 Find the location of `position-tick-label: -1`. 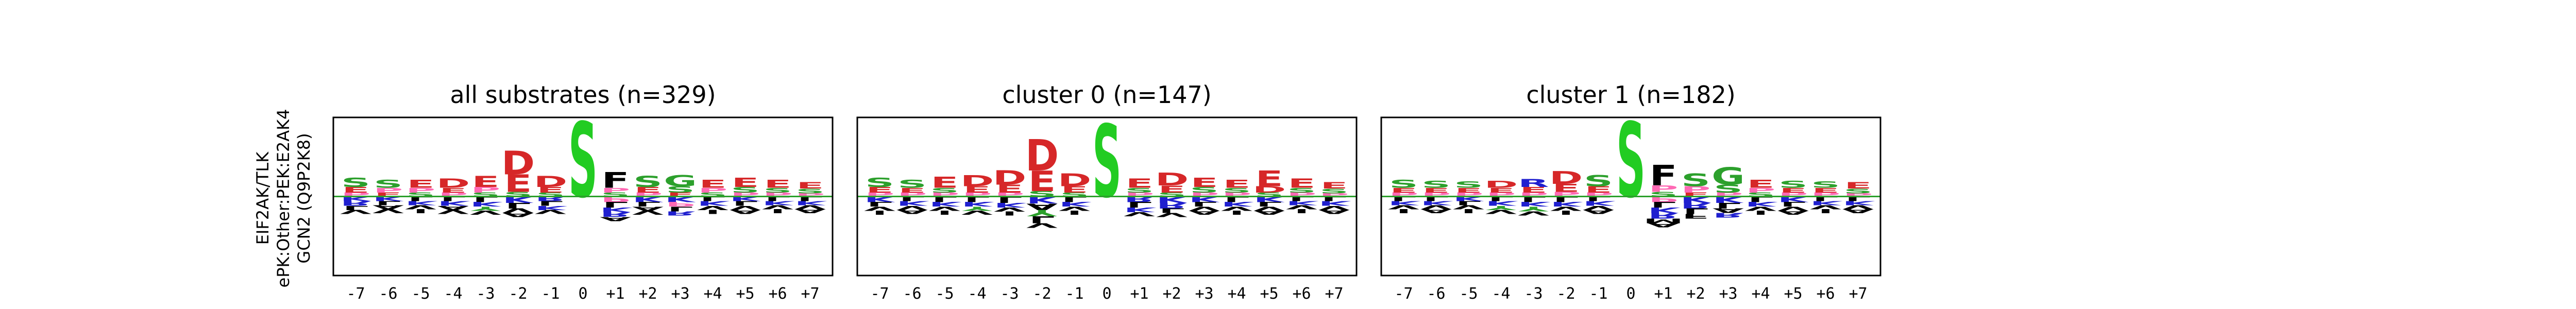

position-tick-label: -1 is located at coordinates (1598, 294).